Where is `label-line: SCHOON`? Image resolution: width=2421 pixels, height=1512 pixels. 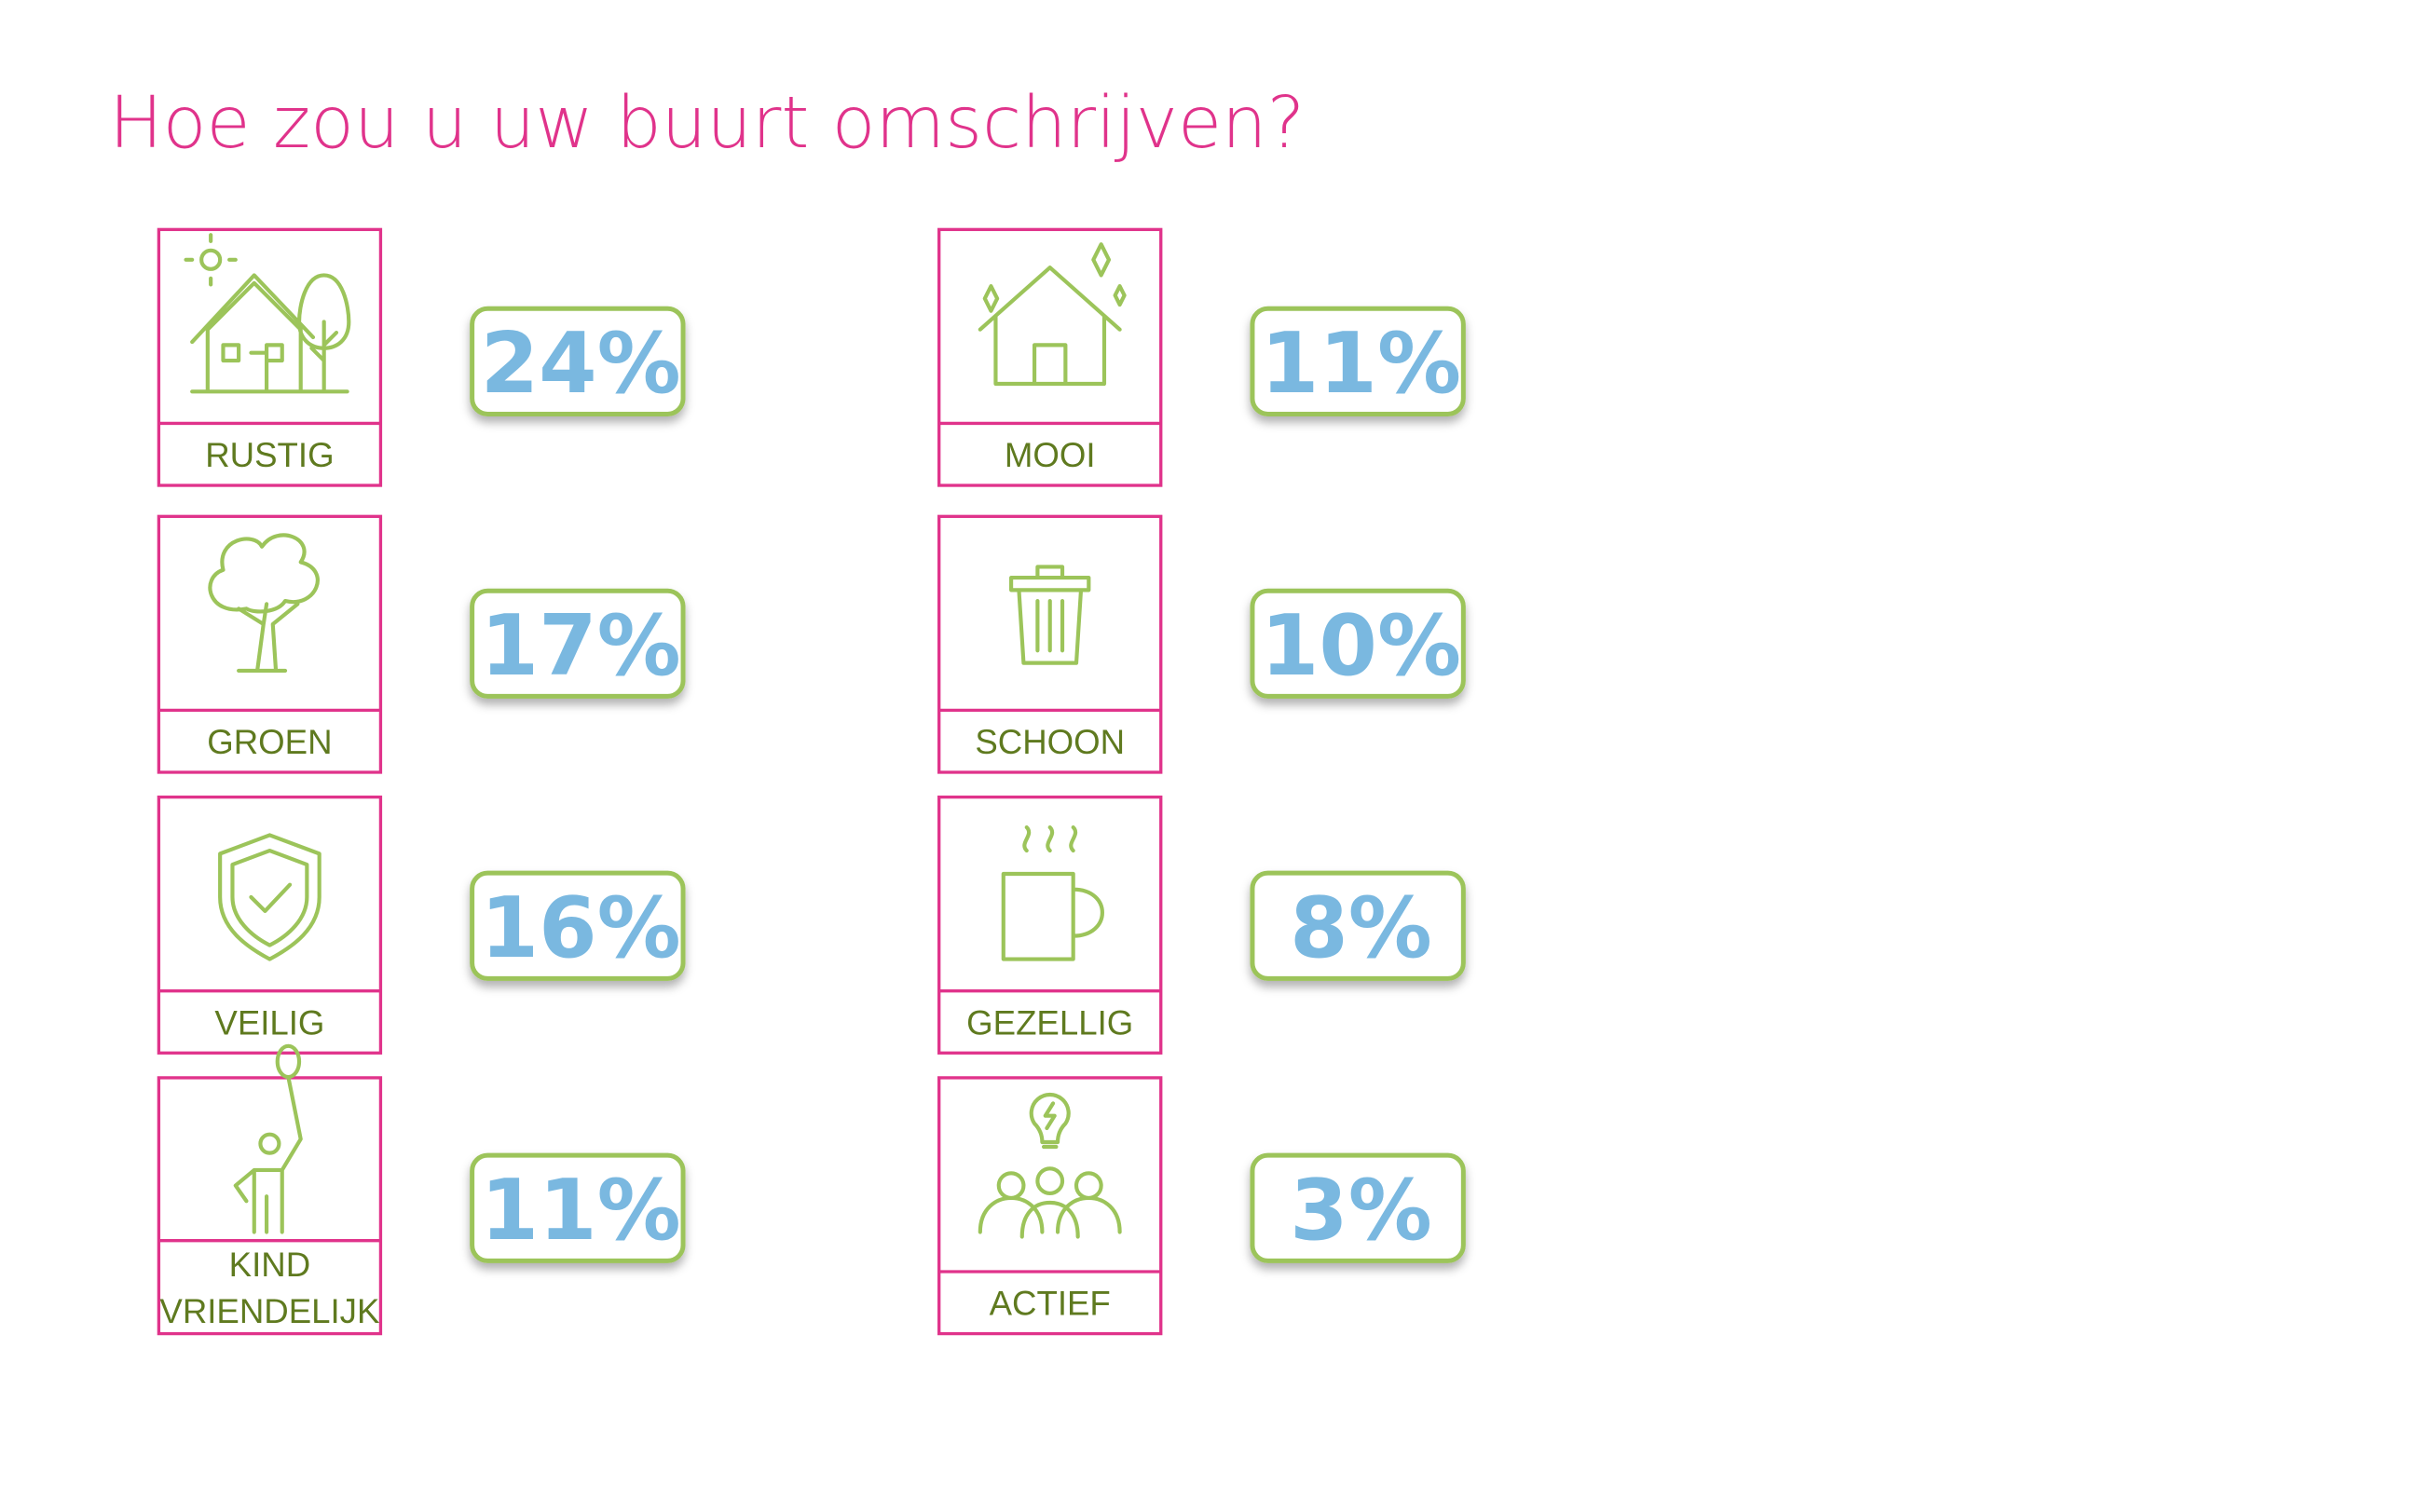
label-line: SCHOON is located at coordinates (1050, 742).